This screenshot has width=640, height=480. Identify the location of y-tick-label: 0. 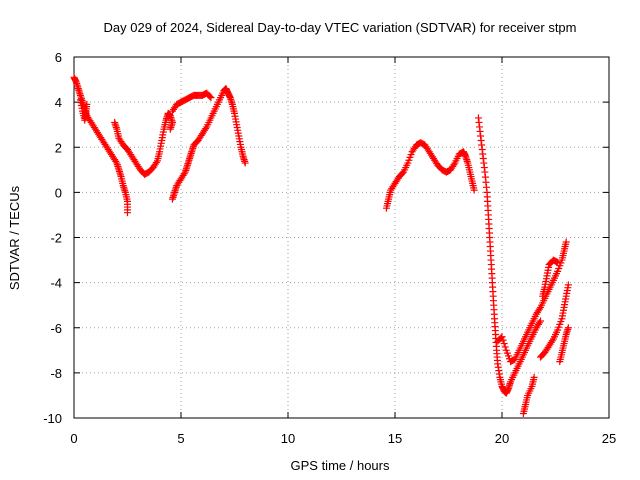
(58, 192).